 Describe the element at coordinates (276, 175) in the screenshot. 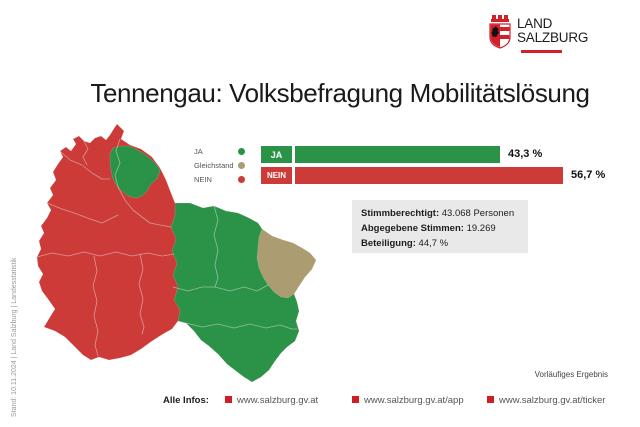

I see `bar-label-nein: NEIN` at that location.